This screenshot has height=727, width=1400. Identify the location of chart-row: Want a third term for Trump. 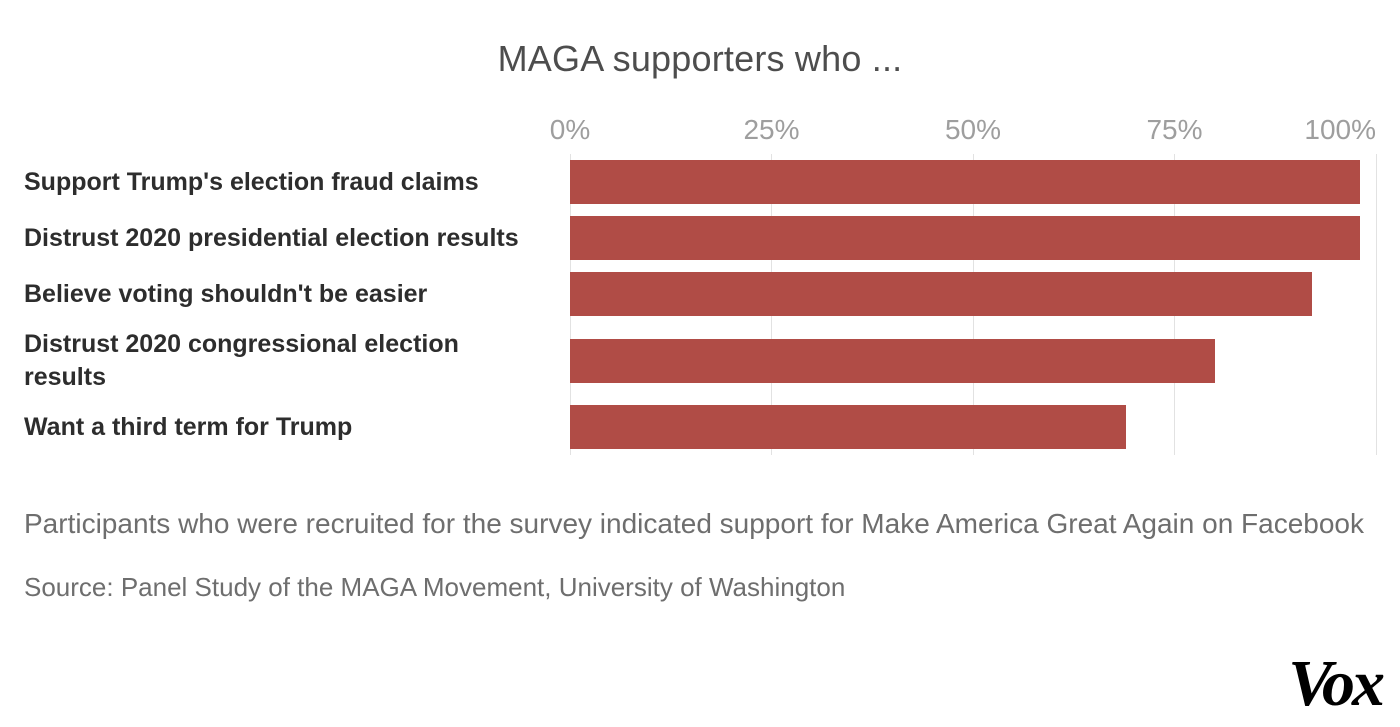
(700, 427).